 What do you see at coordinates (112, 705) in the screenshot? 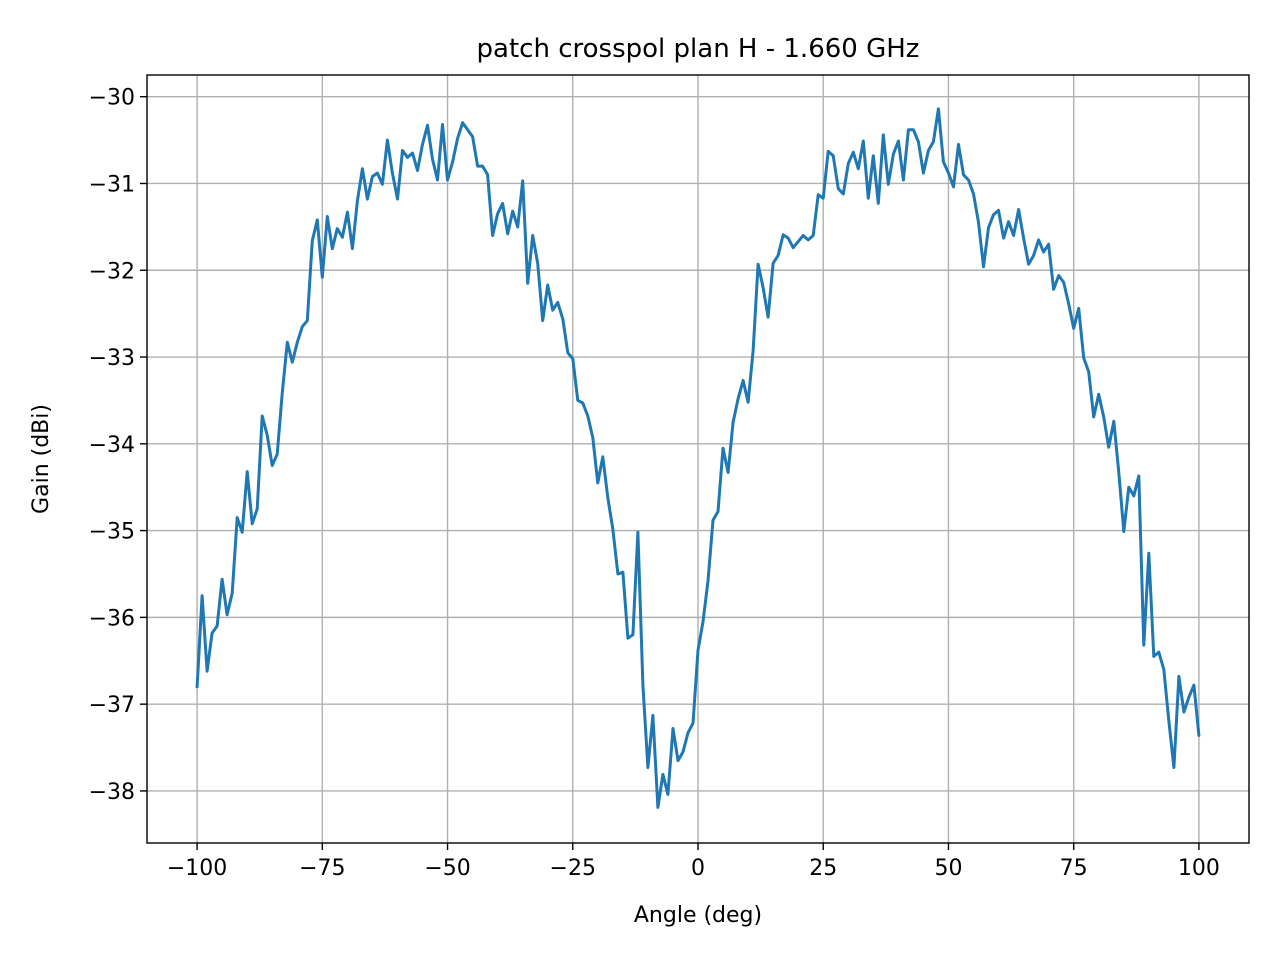
I see `y-tick-label: −37` at bounding box center [112, 705].